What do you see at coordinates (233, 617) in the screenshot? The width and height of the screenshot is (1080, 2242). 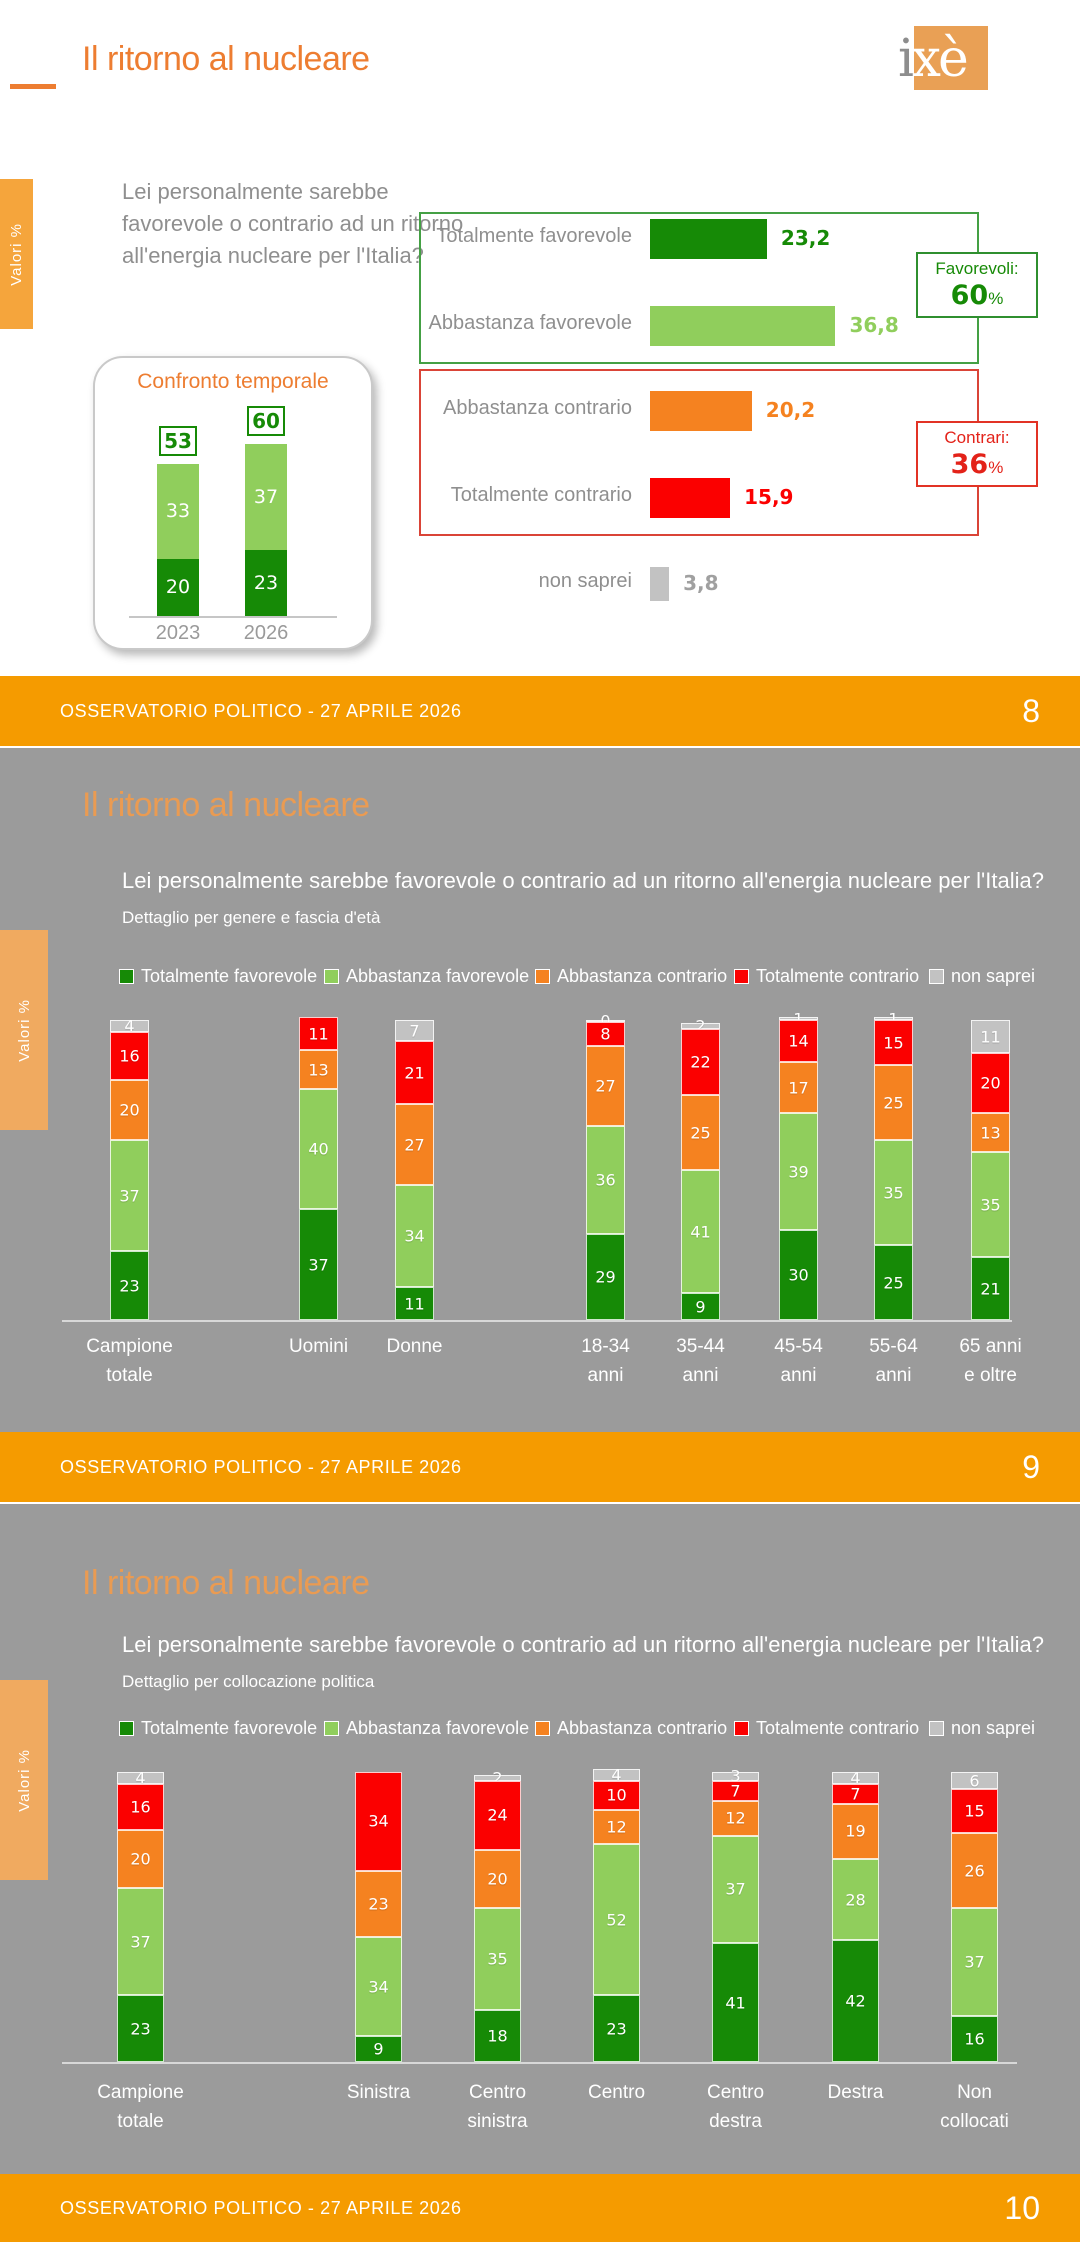 I see `x-axis-line` at bounding box center [233, 617].